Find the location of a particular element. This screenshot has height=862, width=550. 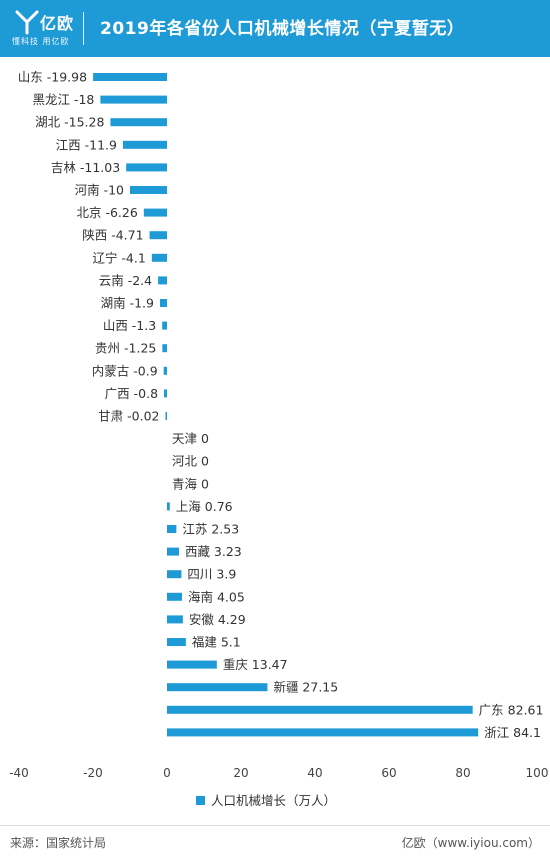

bar-山西 is located at coordinates (164, 325).